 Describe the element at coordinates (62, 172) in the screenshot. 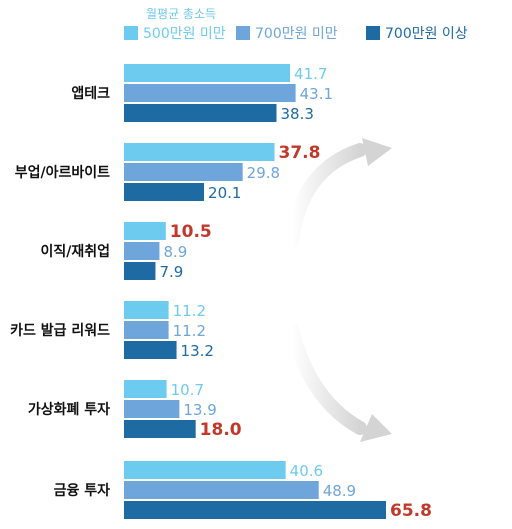

I see `category-label: 부업/아르바이트` at that location.